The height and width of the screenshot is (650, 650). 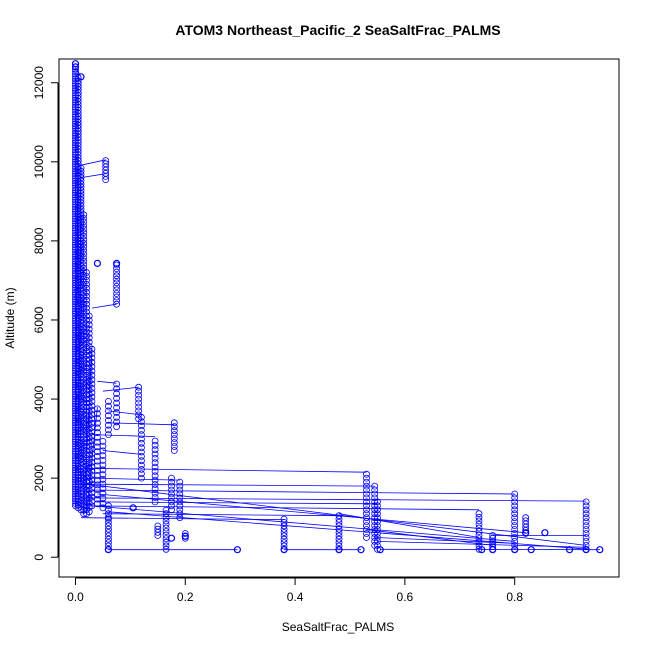 What do you see at coordinates (39, 162) in the screenshot?
I see `y-tick-label: 10000` at bounding box center [39, 162].